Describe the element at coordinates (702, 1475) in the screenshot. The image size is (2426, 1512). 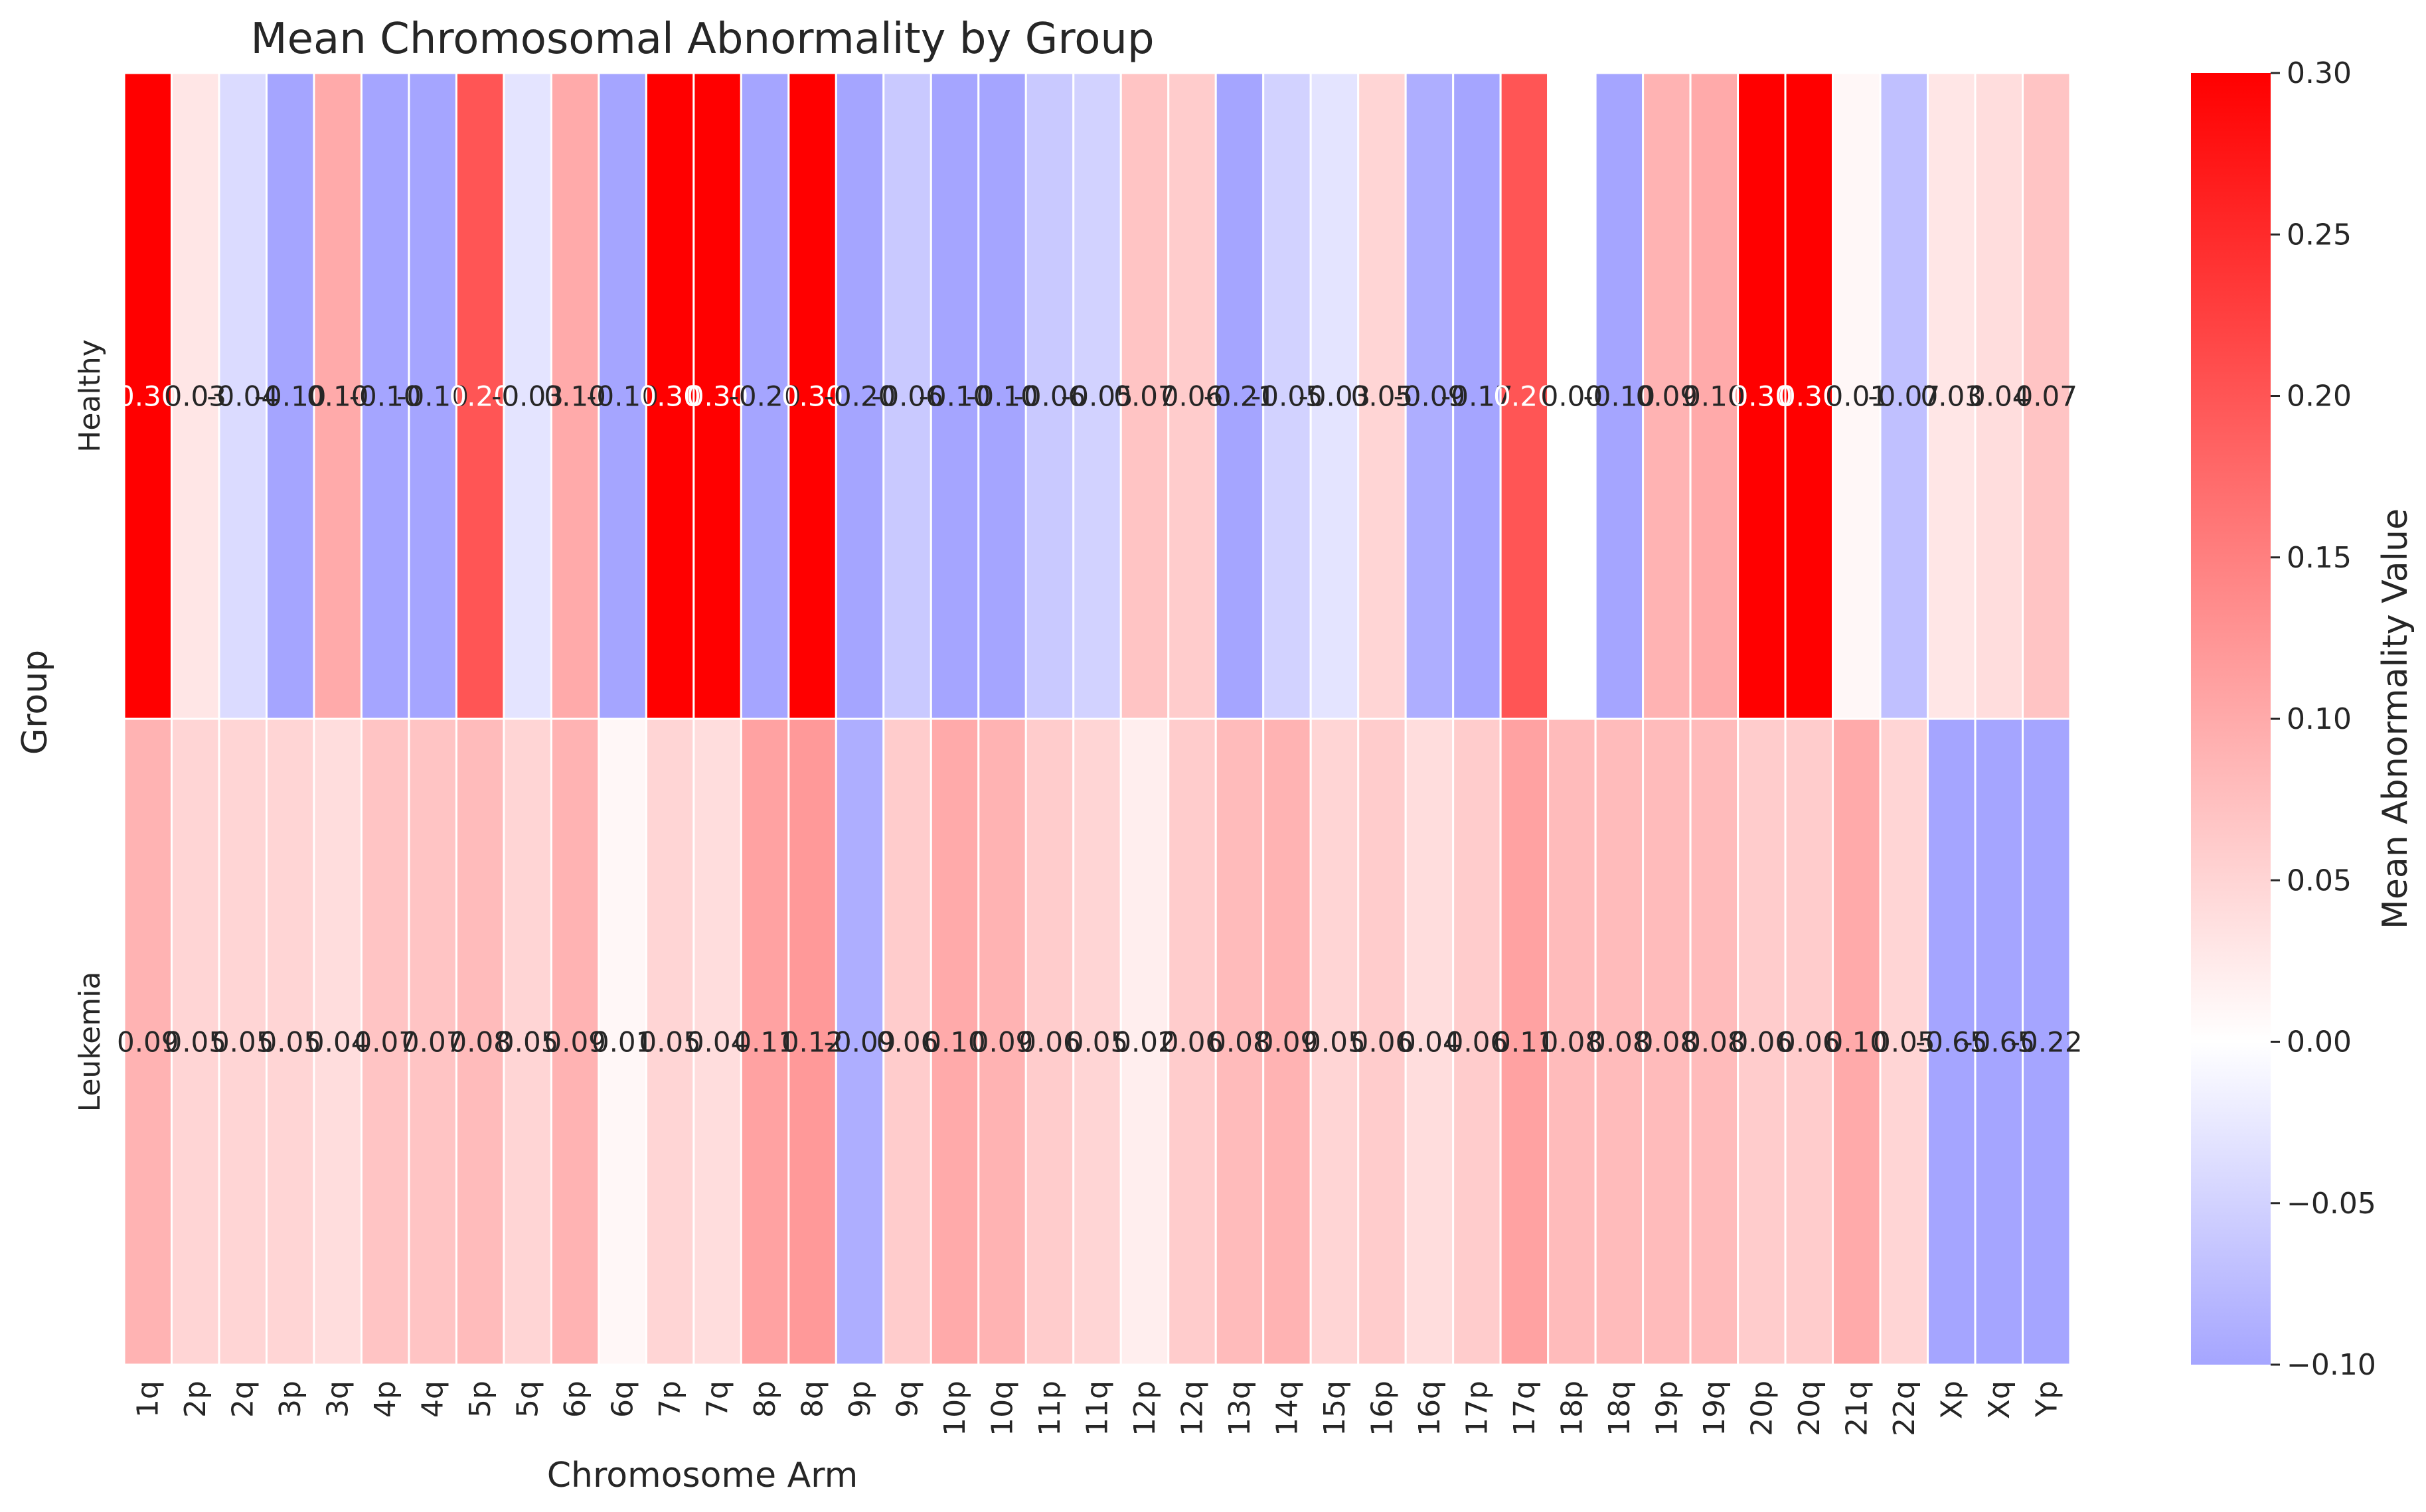
I see `x-axis-label: Chromosome Arm` at that location.